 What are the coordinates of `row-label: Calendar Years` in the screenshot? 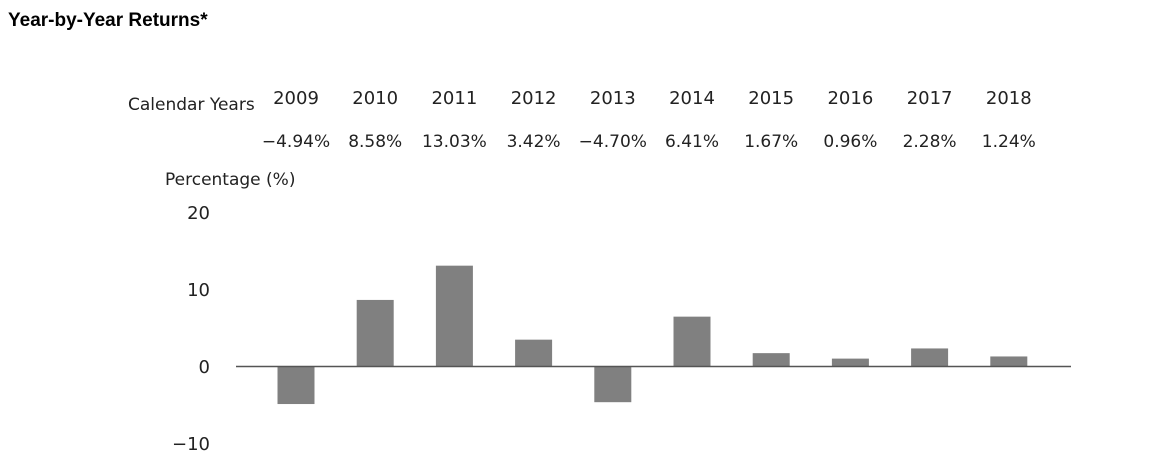 It's located at (191, 105).